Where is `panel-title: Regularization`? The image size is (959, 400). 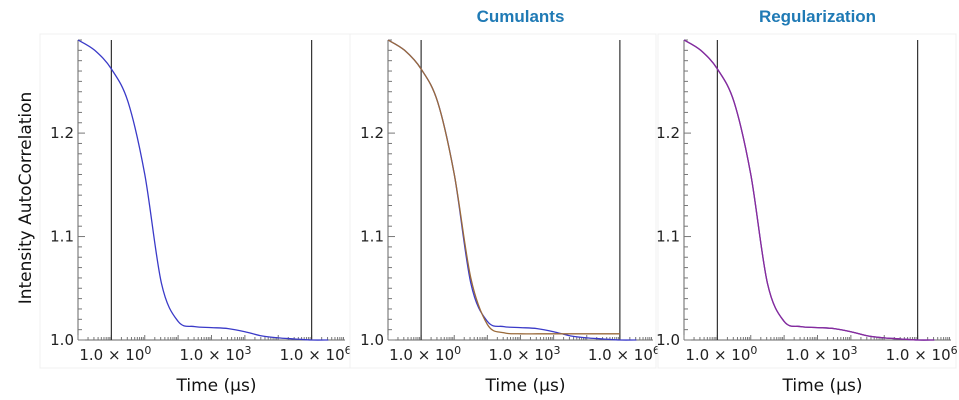 panel-title: Regularization is located at coordinates (817, 16).